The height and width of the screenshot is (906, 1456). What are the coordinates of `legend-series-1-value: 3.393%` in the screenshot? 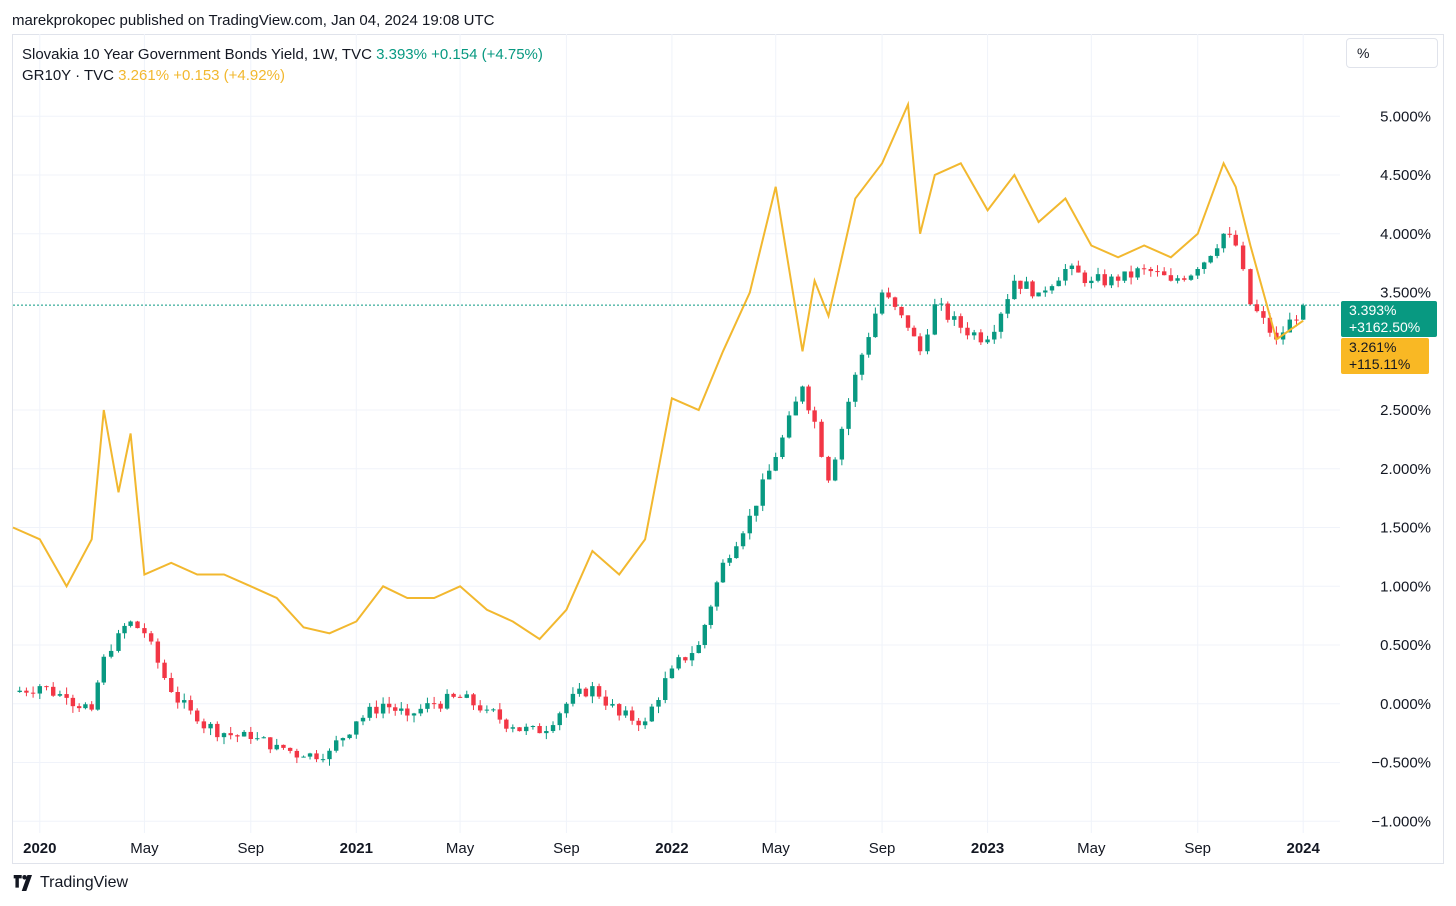 It's located at (401, 54).